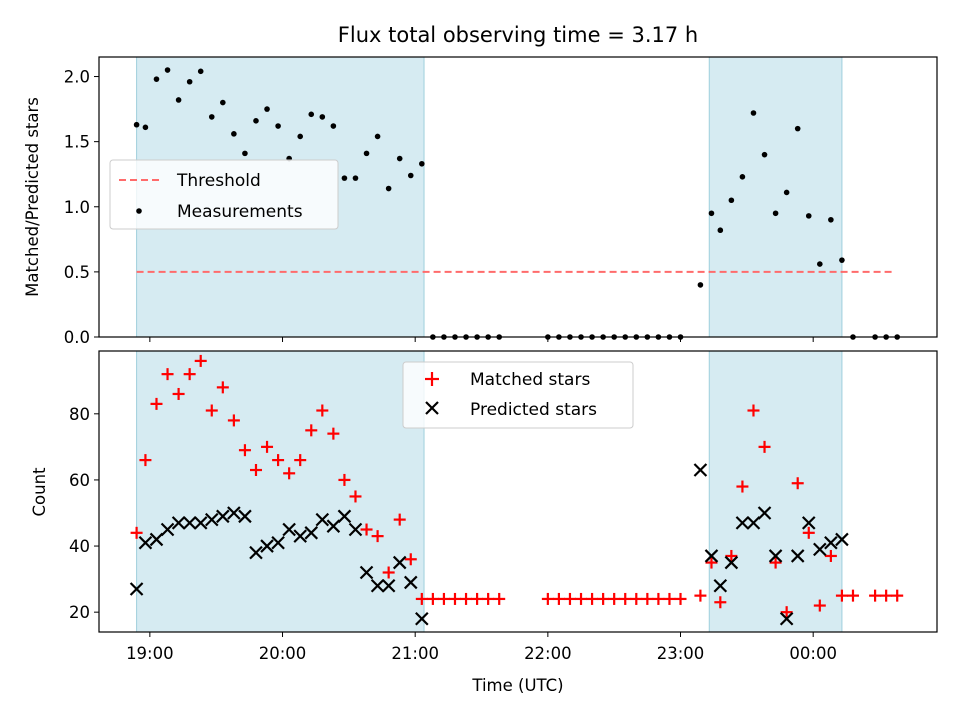  I want to click on measurements-legend-swatch, so click(139, 211).